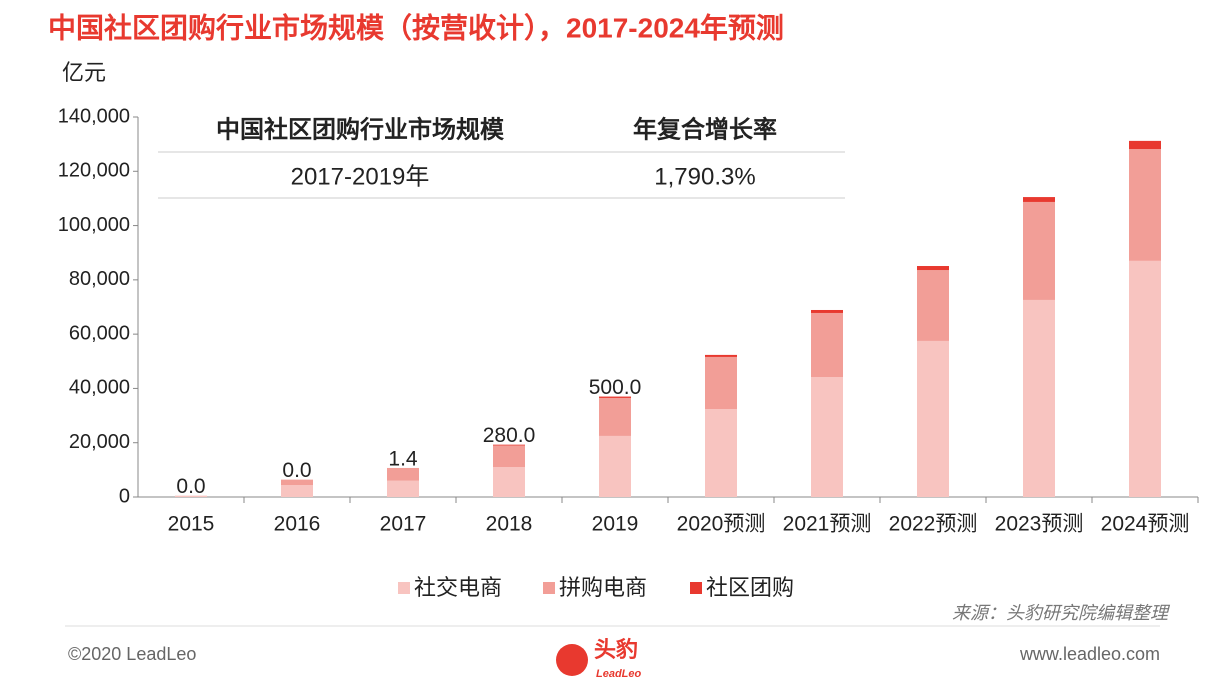 The height and width of the screenshot is (684, 1222). I want to click on x-tick-label: 2023预测, so click(1039, 524).